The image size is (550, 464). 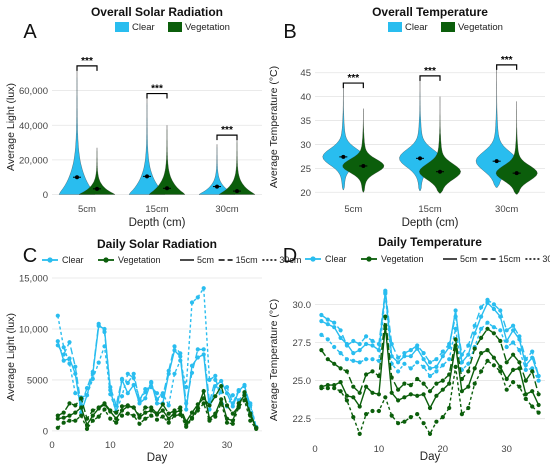 I want to click on legend-label: Vegetation, so click(x=402, y=259).